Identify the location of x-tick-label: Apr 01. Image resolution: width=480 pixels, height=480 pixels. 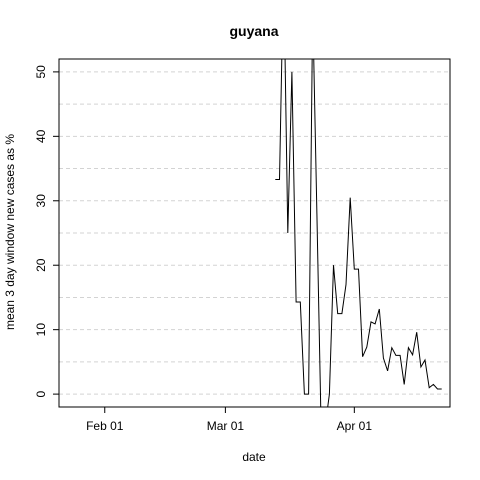
(355, 426).